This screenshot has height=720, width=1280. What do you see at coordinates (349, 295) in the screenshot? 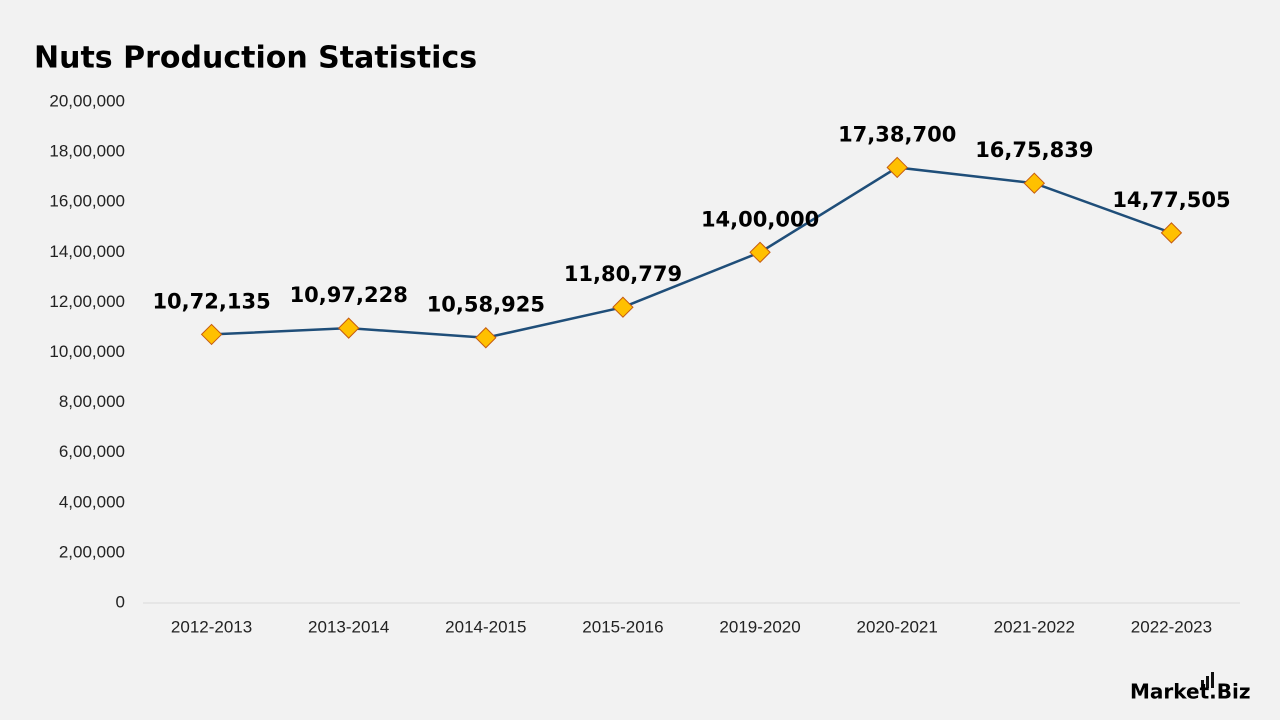
I see `data-label: 10,97,228` at bounding box center [349, 295].